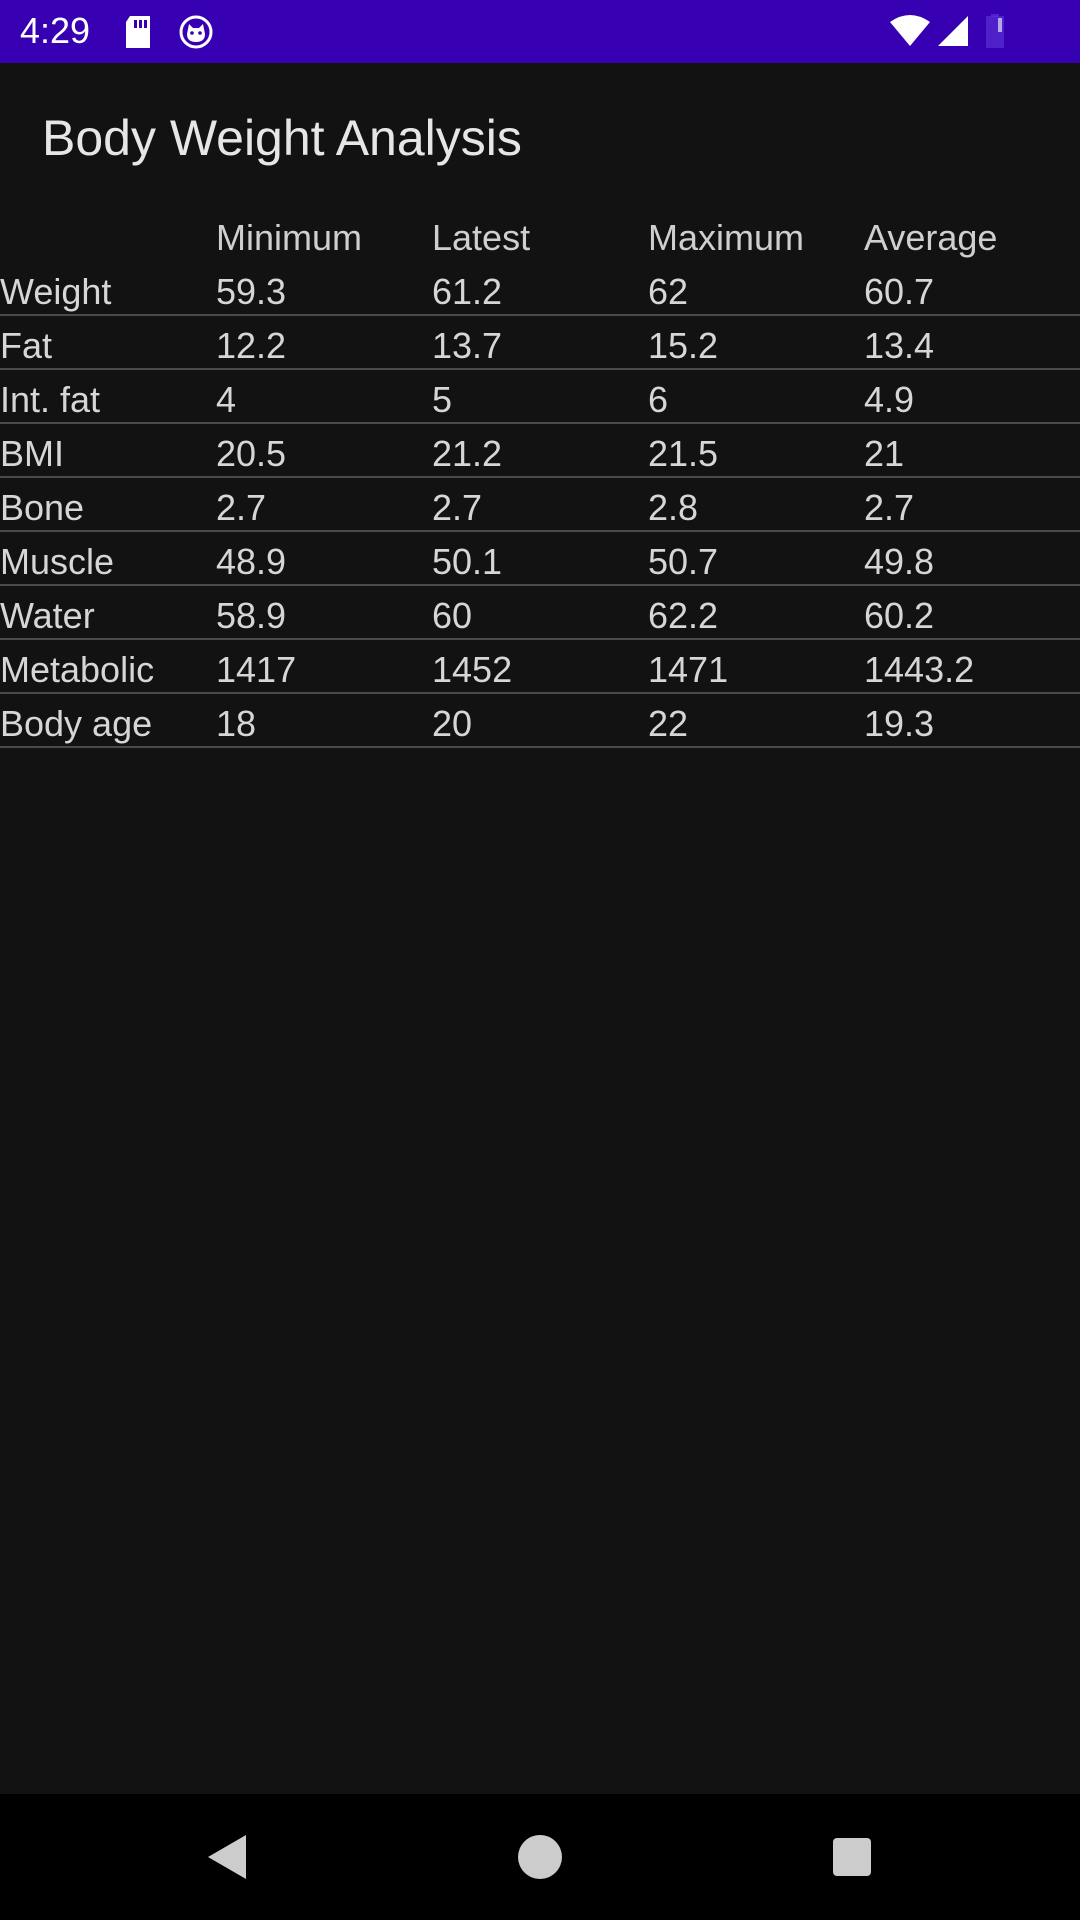  What do you see at coordinates (540, 505) in the screenshot?
I see `table-row: Bone 2.7 2.7 2.8 2.7` at bounding box center [540, 505].